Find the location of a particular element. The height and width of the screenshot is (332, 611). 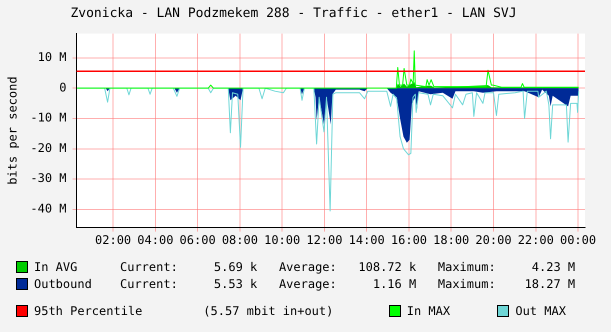

y-tick-label: -10 M is located at coordinates (48, 117).